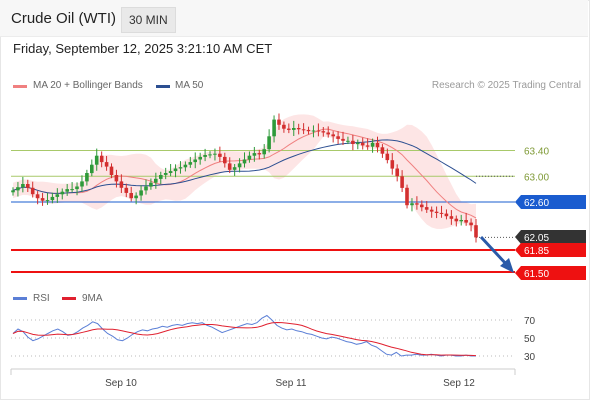  What do you see at coordinates (550, 202) in the screenshot?
I see `pivot-label-box` at bounding box center [550, 202].